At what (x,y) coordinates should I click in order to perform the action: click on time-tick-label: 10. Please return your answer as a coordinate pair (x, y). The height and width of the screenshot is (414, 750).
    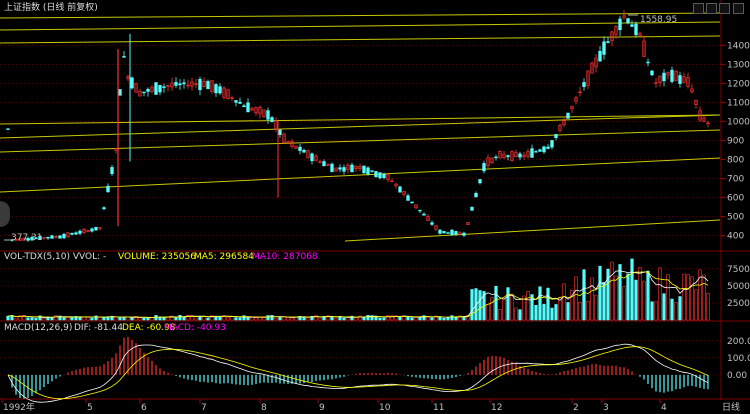
    Looking at the image, I should click on (385, 408).